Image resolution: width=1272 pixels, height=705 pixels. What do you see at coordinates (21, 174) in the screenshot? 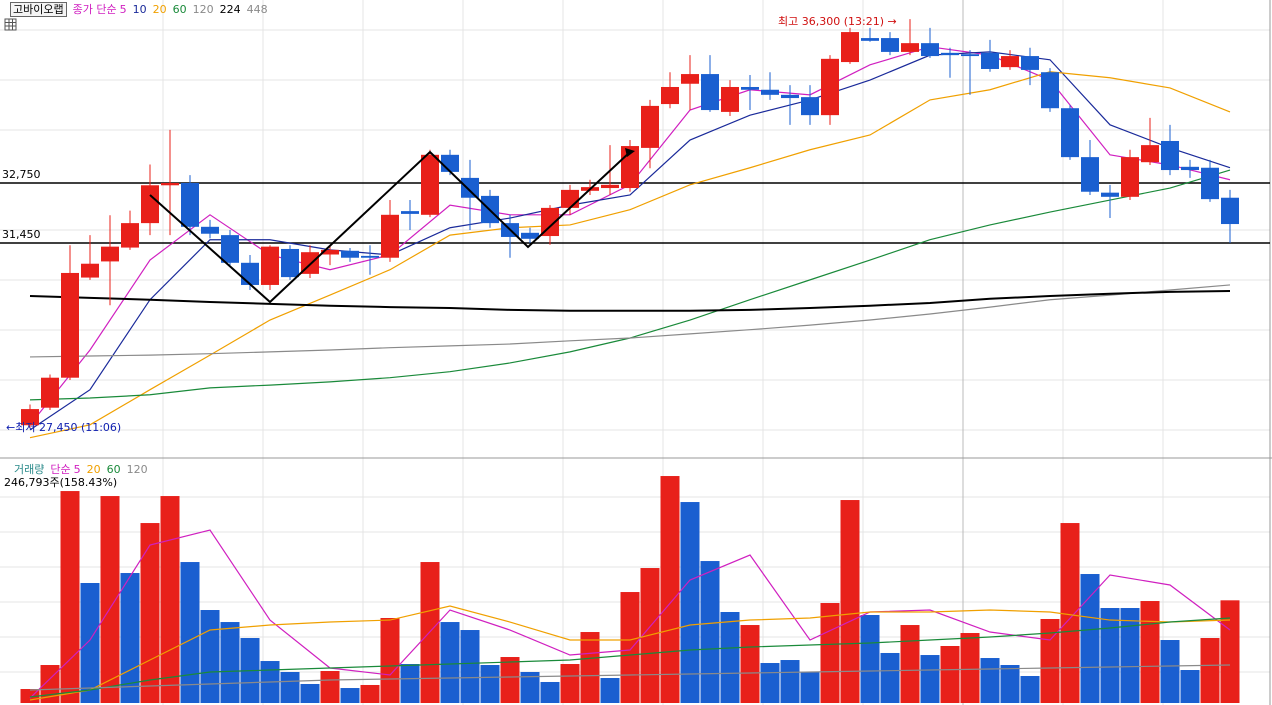
I see `reference-label: 32,750` at bounding box center [21, 174].